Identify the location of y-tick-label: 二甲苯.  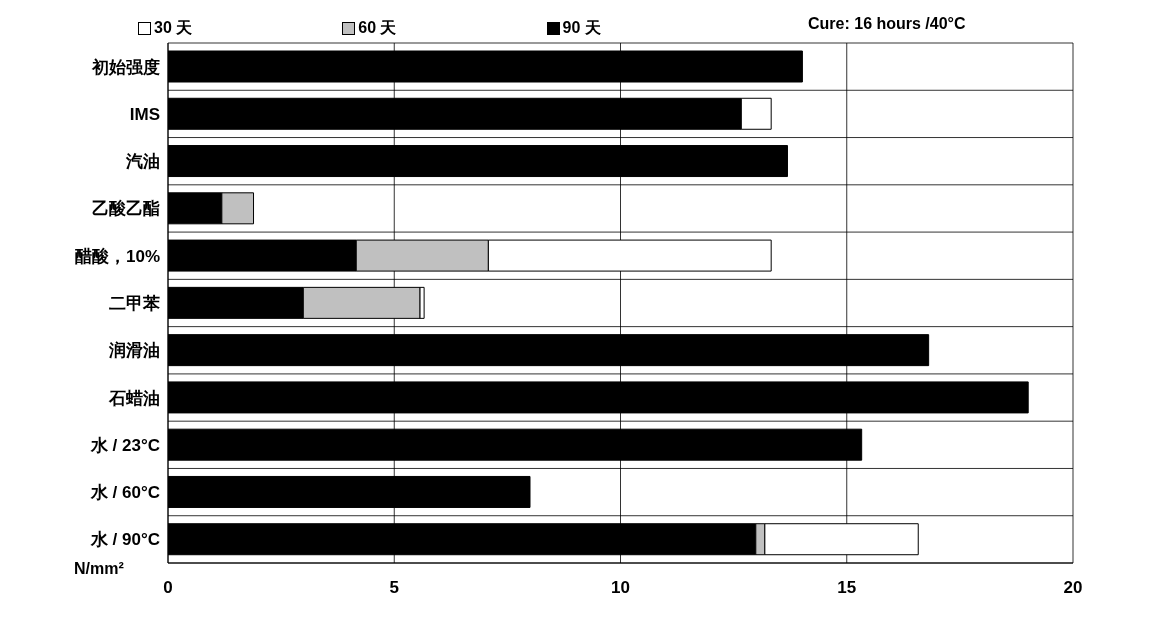
(135, 304).